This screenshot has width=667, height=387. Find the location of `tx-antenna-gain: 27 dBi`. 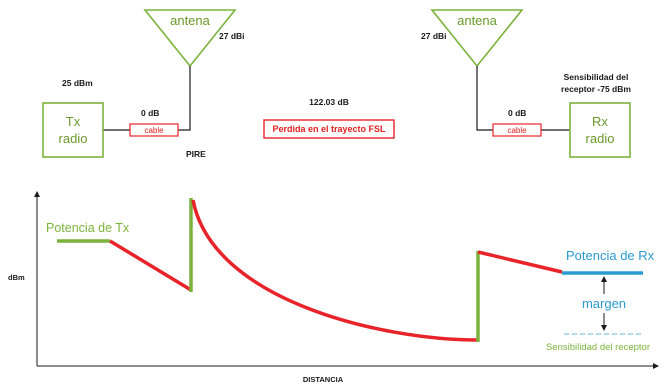

tx-antenna-gain: 27 dBi is located at coordinates (232, 36).